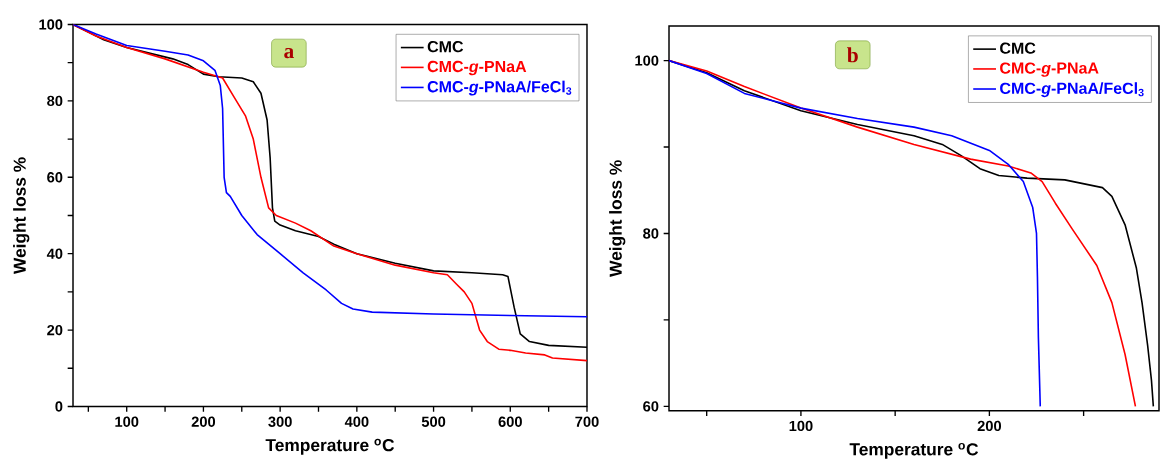 The image size is (1161, 473). I want to click on y-tick-label: 40, so click(54, 253).